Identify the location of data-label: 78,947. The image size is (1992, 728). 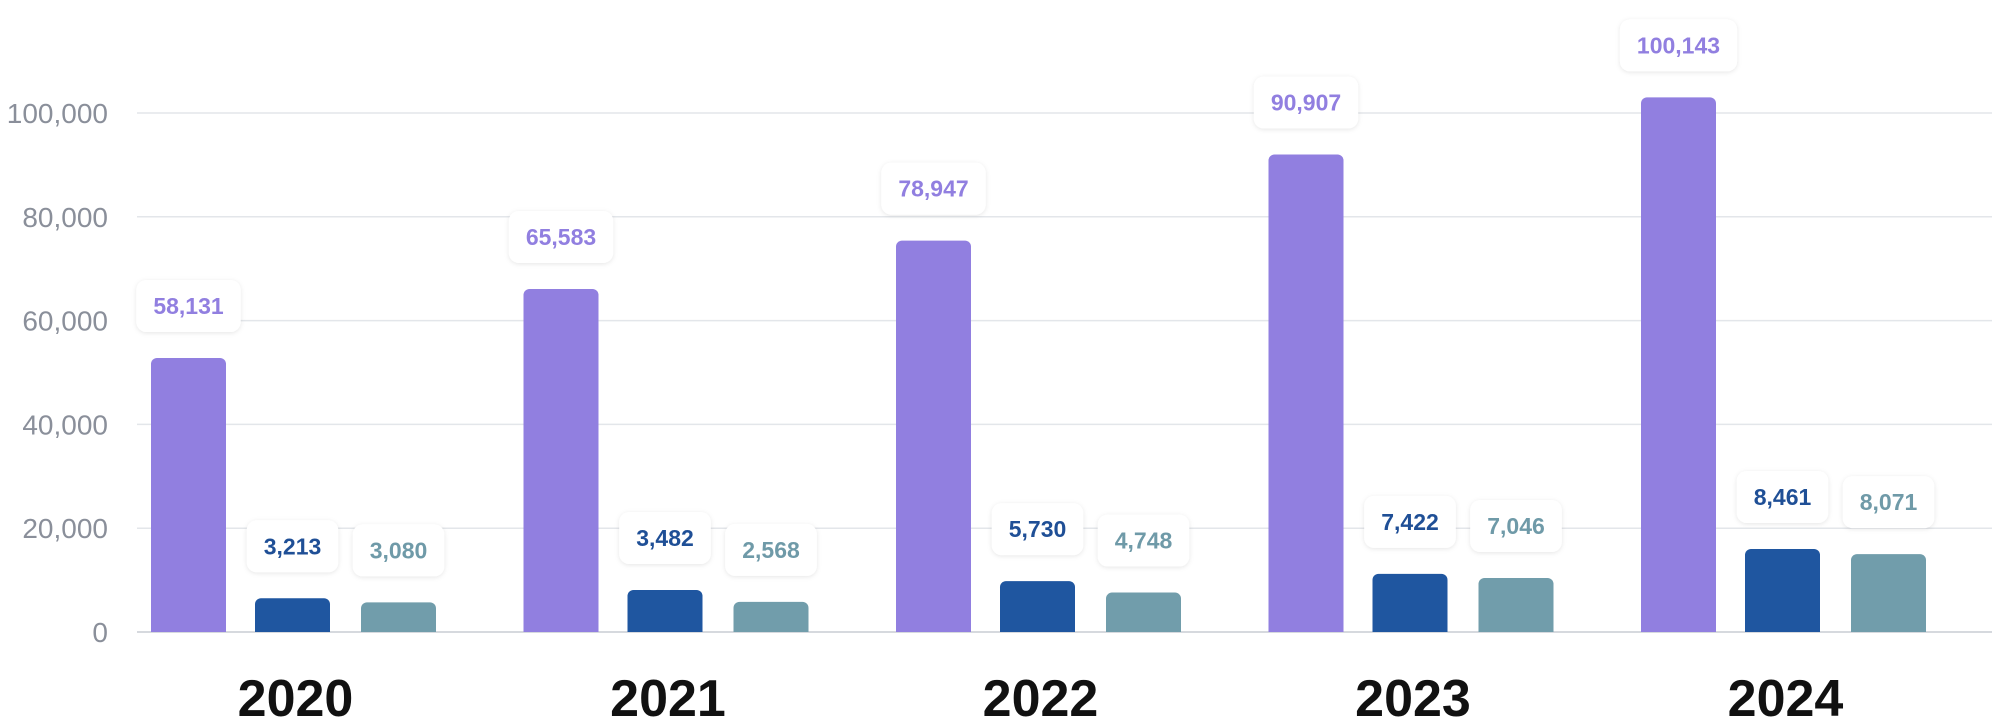
(933, 189).